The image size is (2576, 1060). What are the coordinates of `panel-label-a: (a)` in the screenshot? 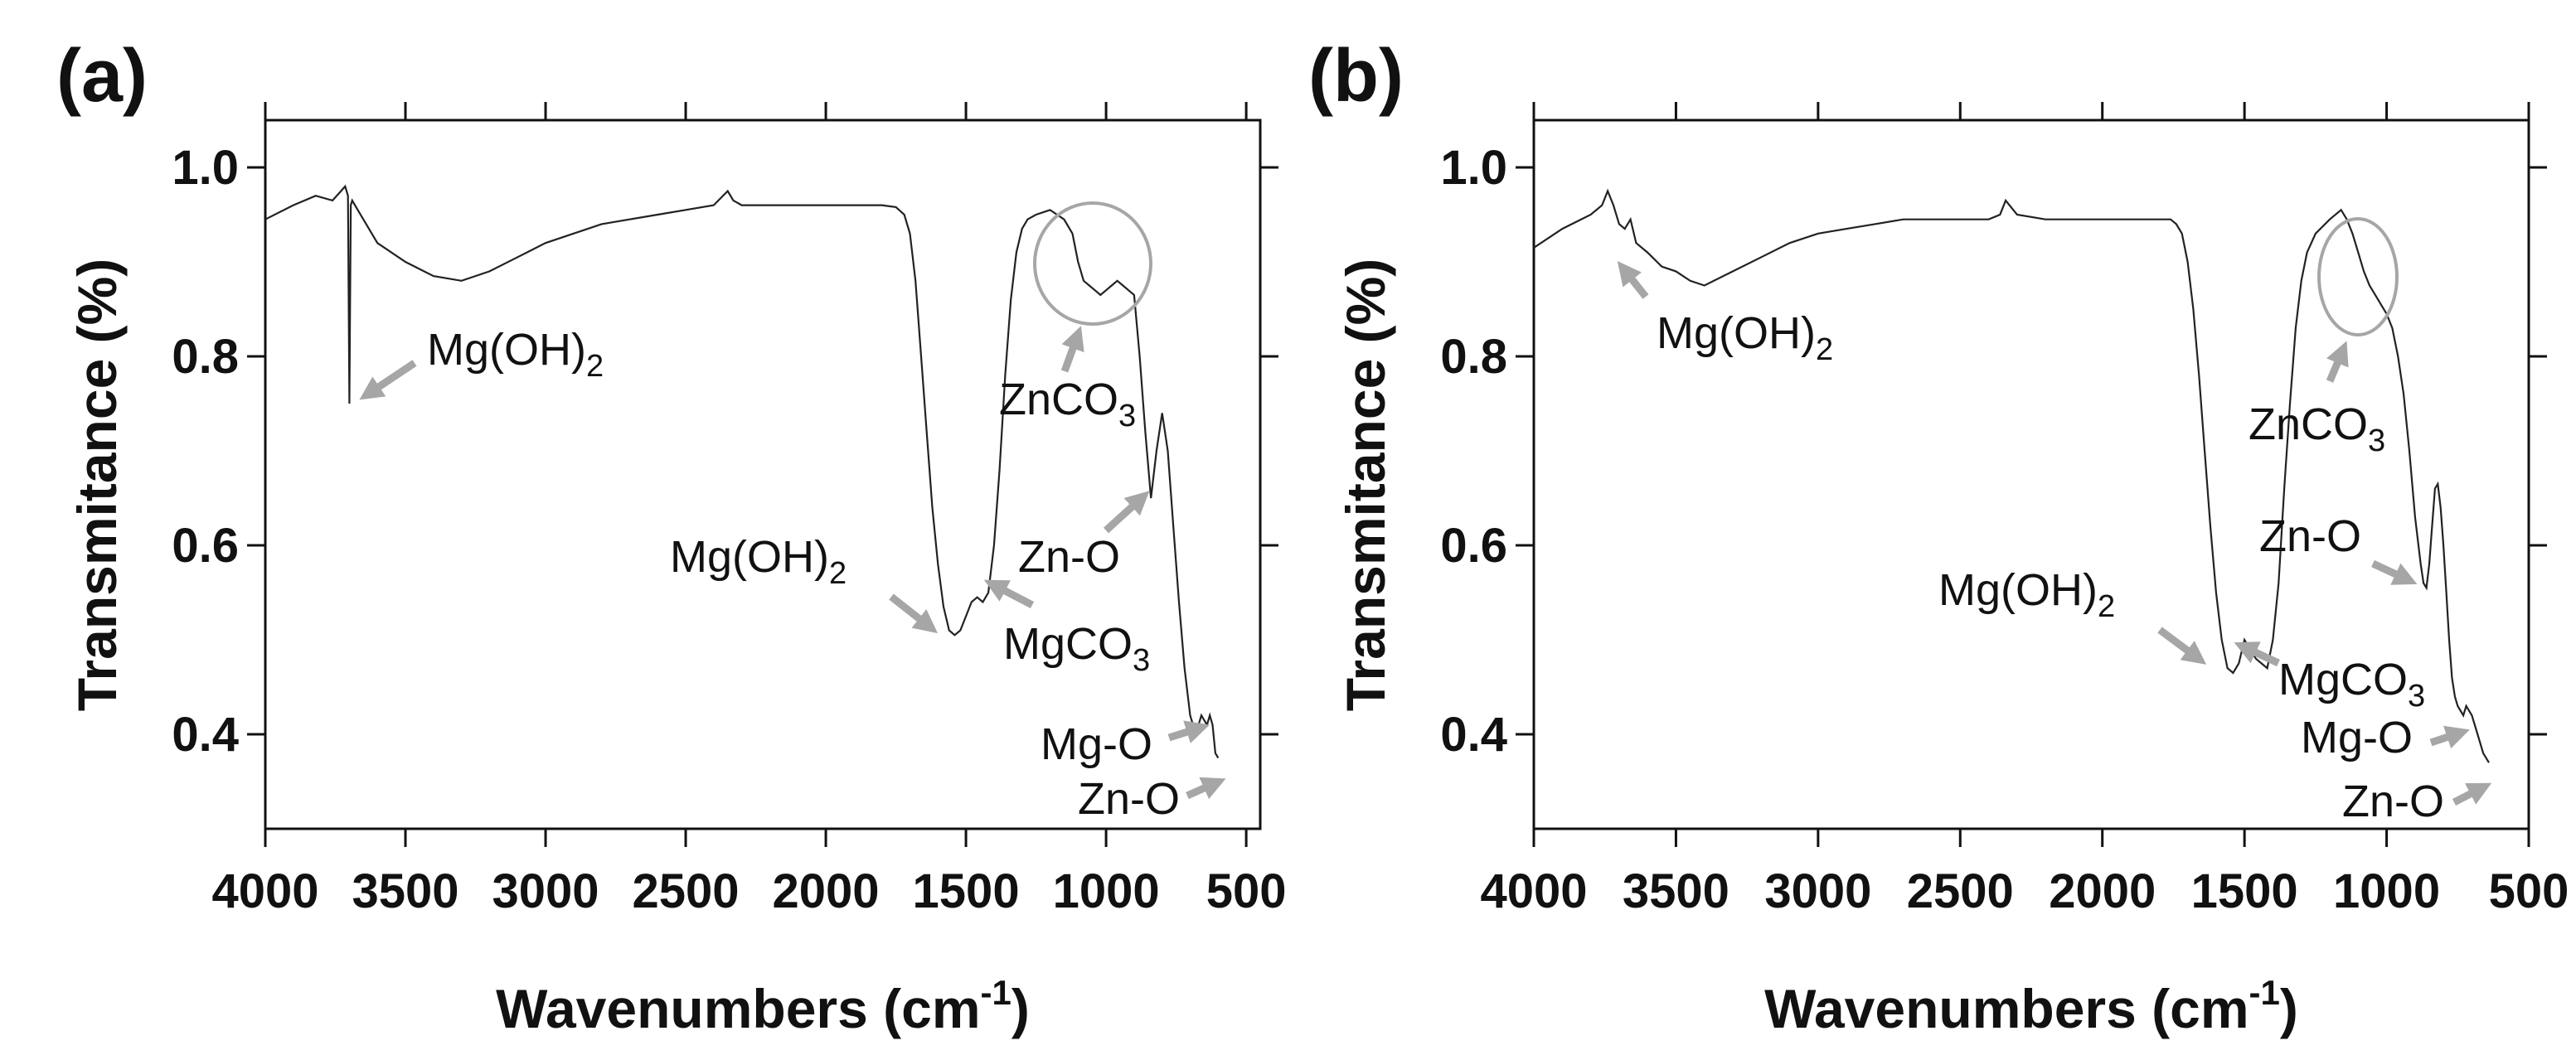 It's located at (102, 76).